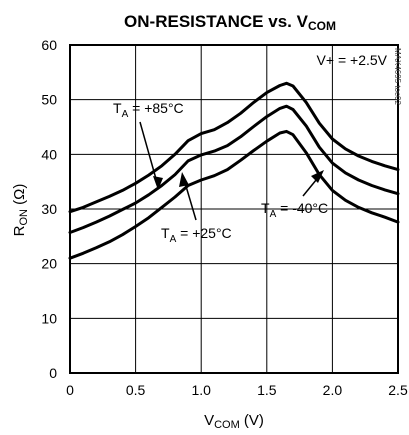  What do you see at coordinates (252, 420) in the screenshot?
I see `x-axis-label-unit: (V)` at bounding box center [252, 420].